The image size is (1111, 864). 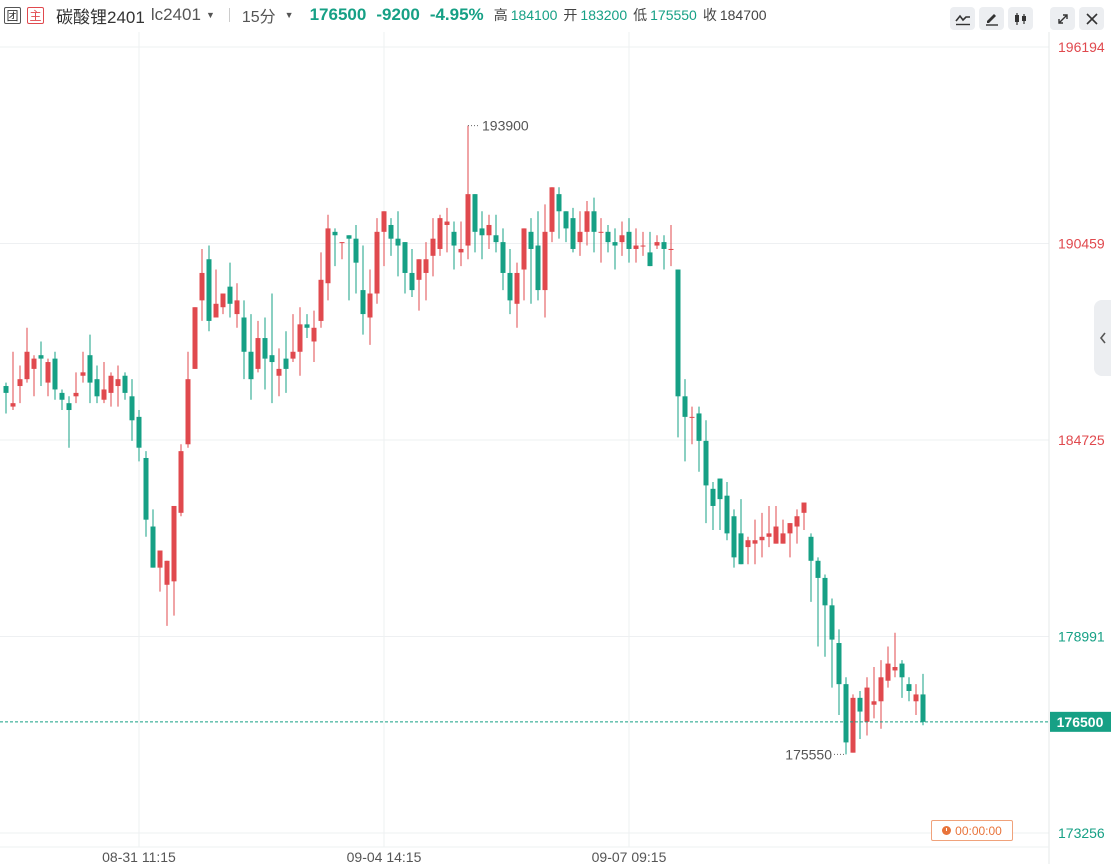 I want to click on close-button, so click(x=1091, y=18).